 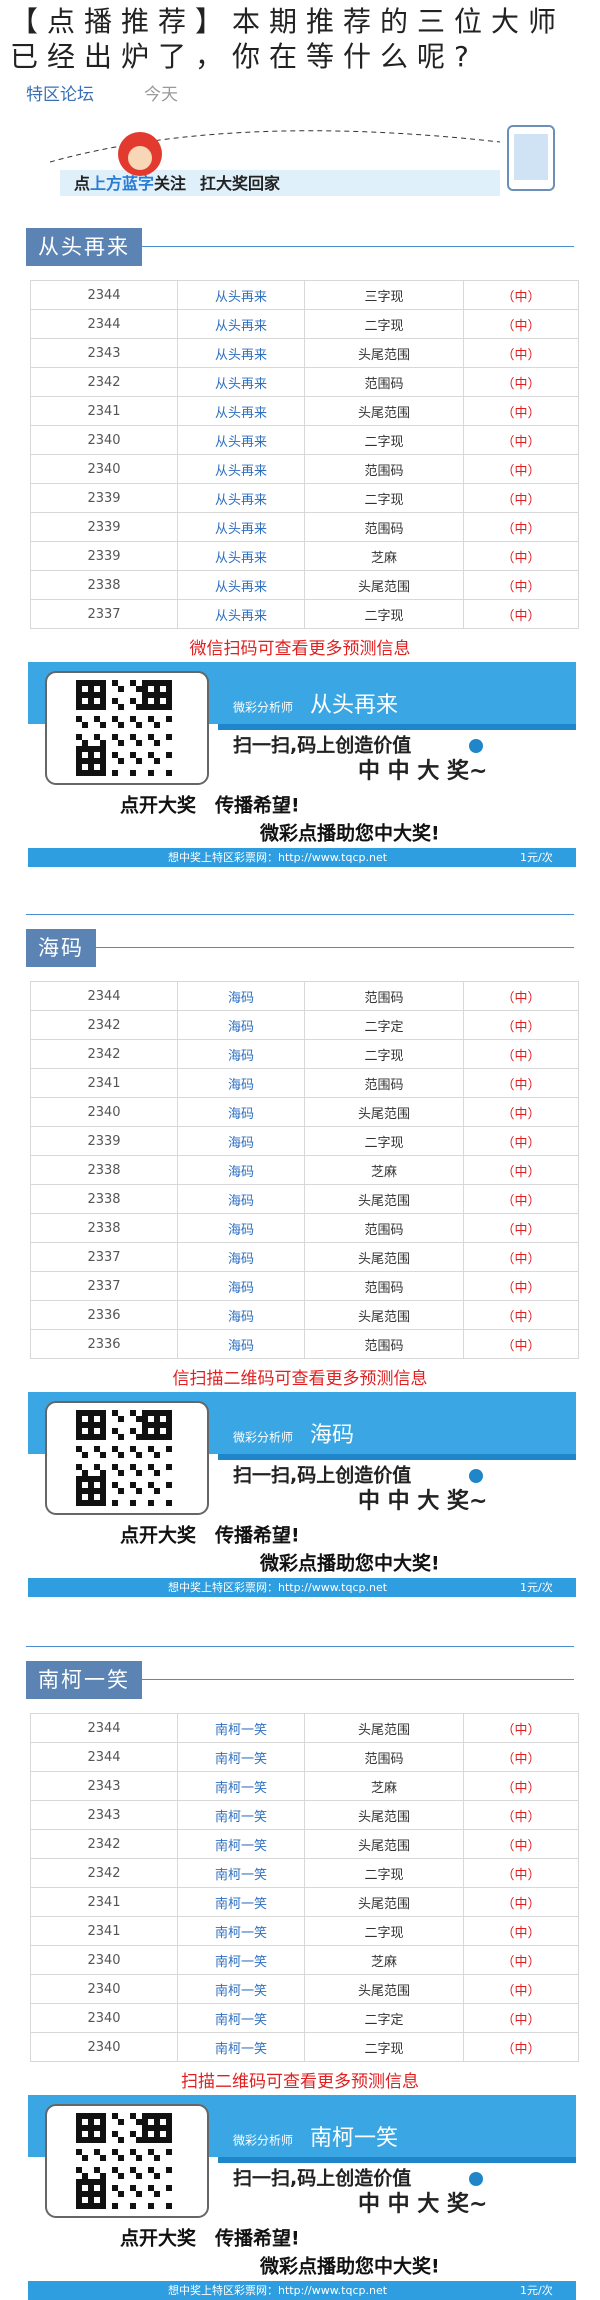 I want to click on row: 2340 海码 头尾范围 （中）, so click(x=304, y=1112).